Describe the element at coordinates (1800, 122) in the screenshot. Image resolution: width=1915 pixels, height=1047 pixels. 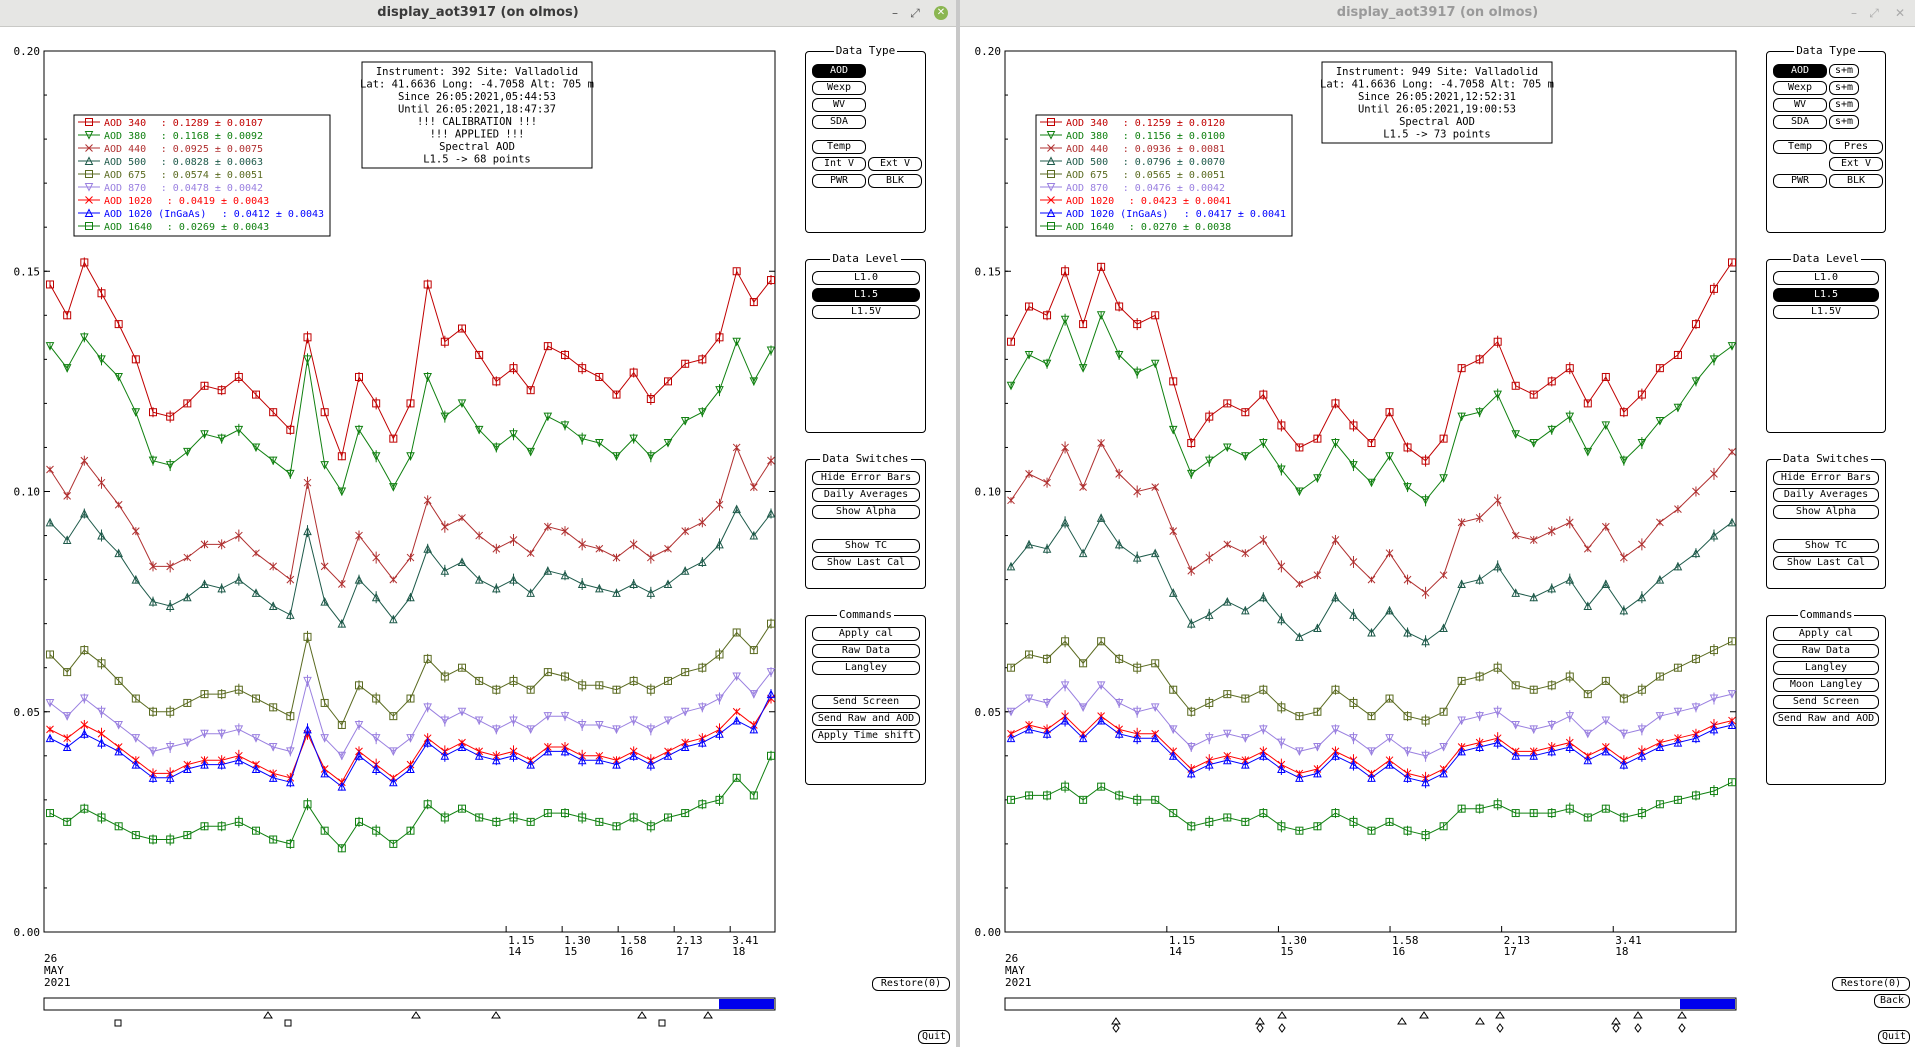
I see `right-sda-button: SDA` at that location.